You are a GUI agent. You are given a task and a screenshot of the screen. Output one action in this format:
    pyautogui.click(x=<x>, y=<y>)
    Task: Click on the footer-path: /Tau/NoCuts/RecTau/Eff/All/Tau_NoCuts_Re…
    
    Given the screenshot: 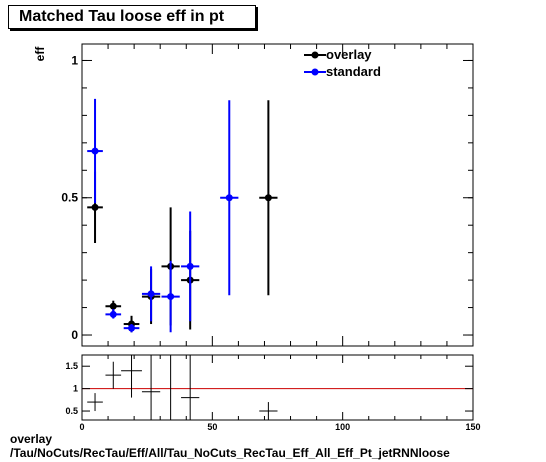 What is the action you would take?
    pyautogui.click(x=230, y=453)
    